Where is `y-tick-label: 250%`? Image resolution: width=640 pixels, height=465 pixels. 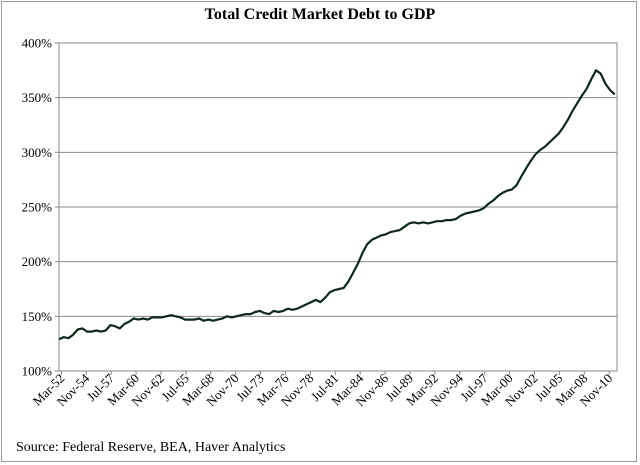
y-tick-label: 250% is located at coordinates (37, 207).